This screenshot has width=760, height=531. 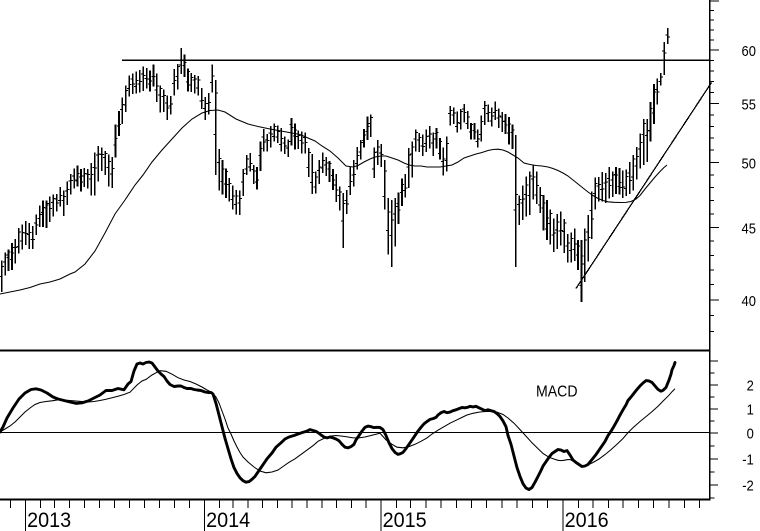 I want to click on svg-text: 2014, so click(x=228, y=520).